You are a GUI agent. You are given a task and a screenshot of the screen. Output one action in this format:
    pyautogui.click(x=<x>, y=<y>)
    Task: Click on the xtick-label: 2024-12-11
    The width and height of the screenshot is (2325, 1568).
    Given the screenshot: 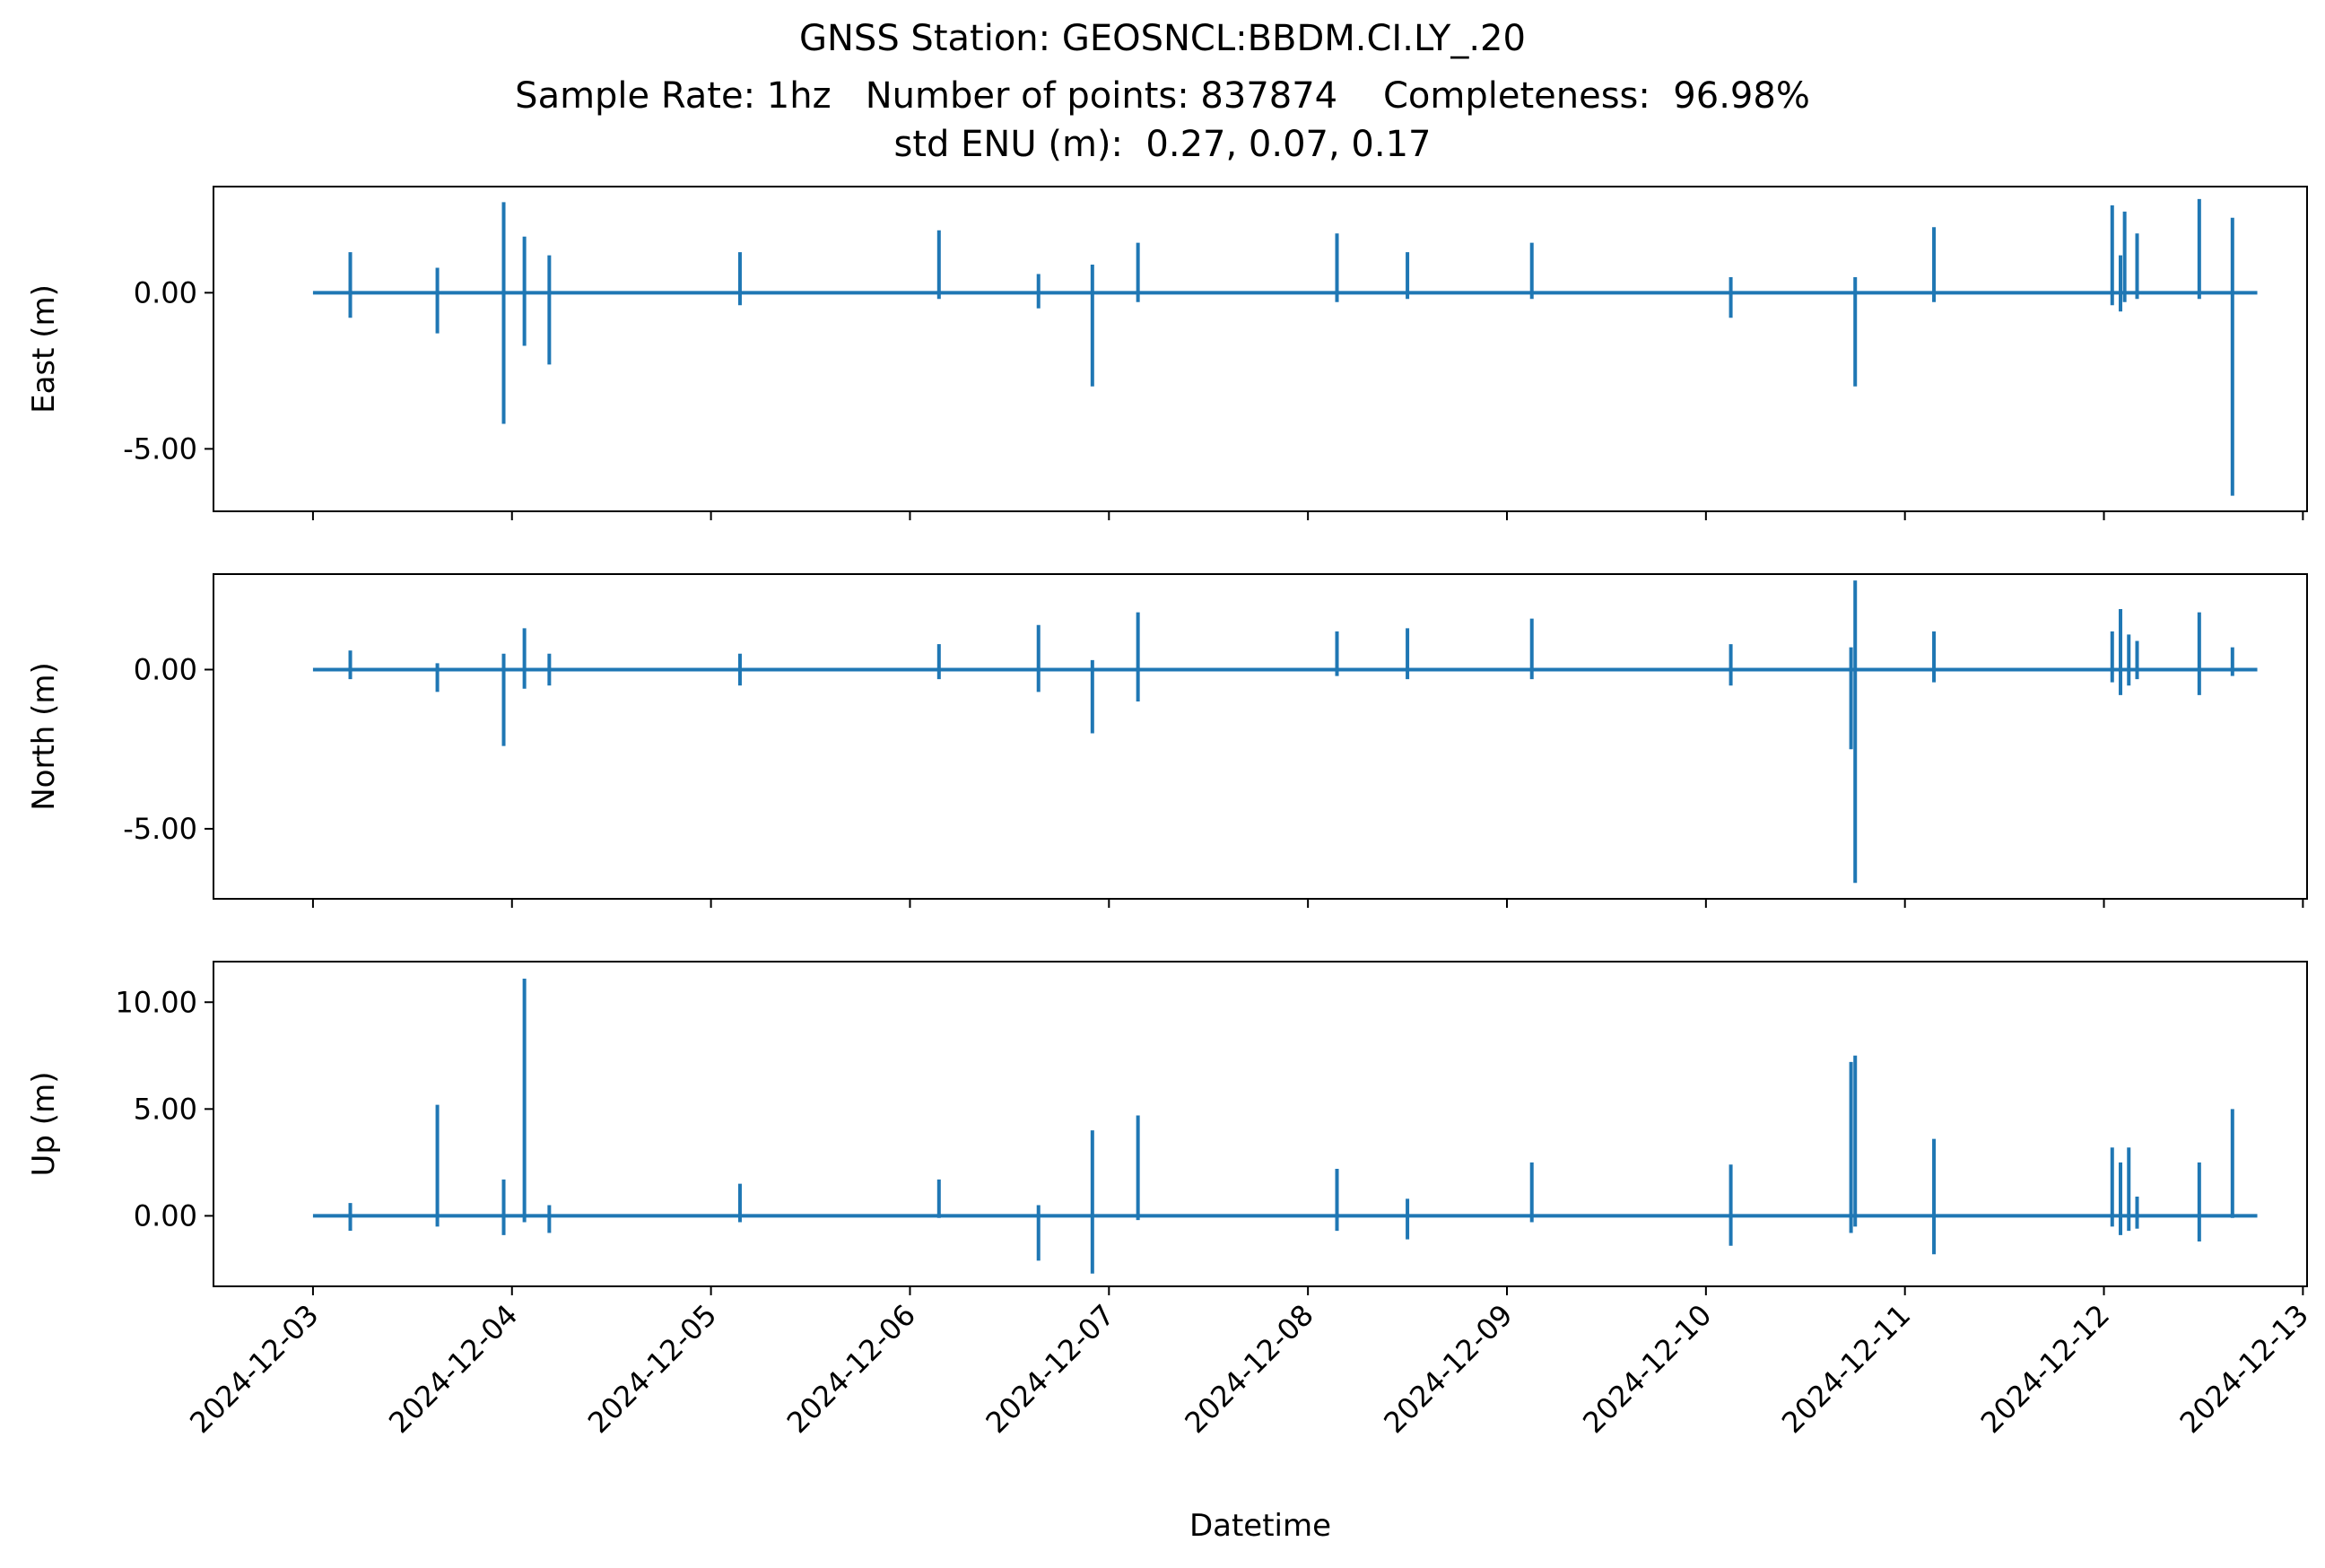 What is the action you would take?
    pyautogui.click(x=1846, y=1369)
    